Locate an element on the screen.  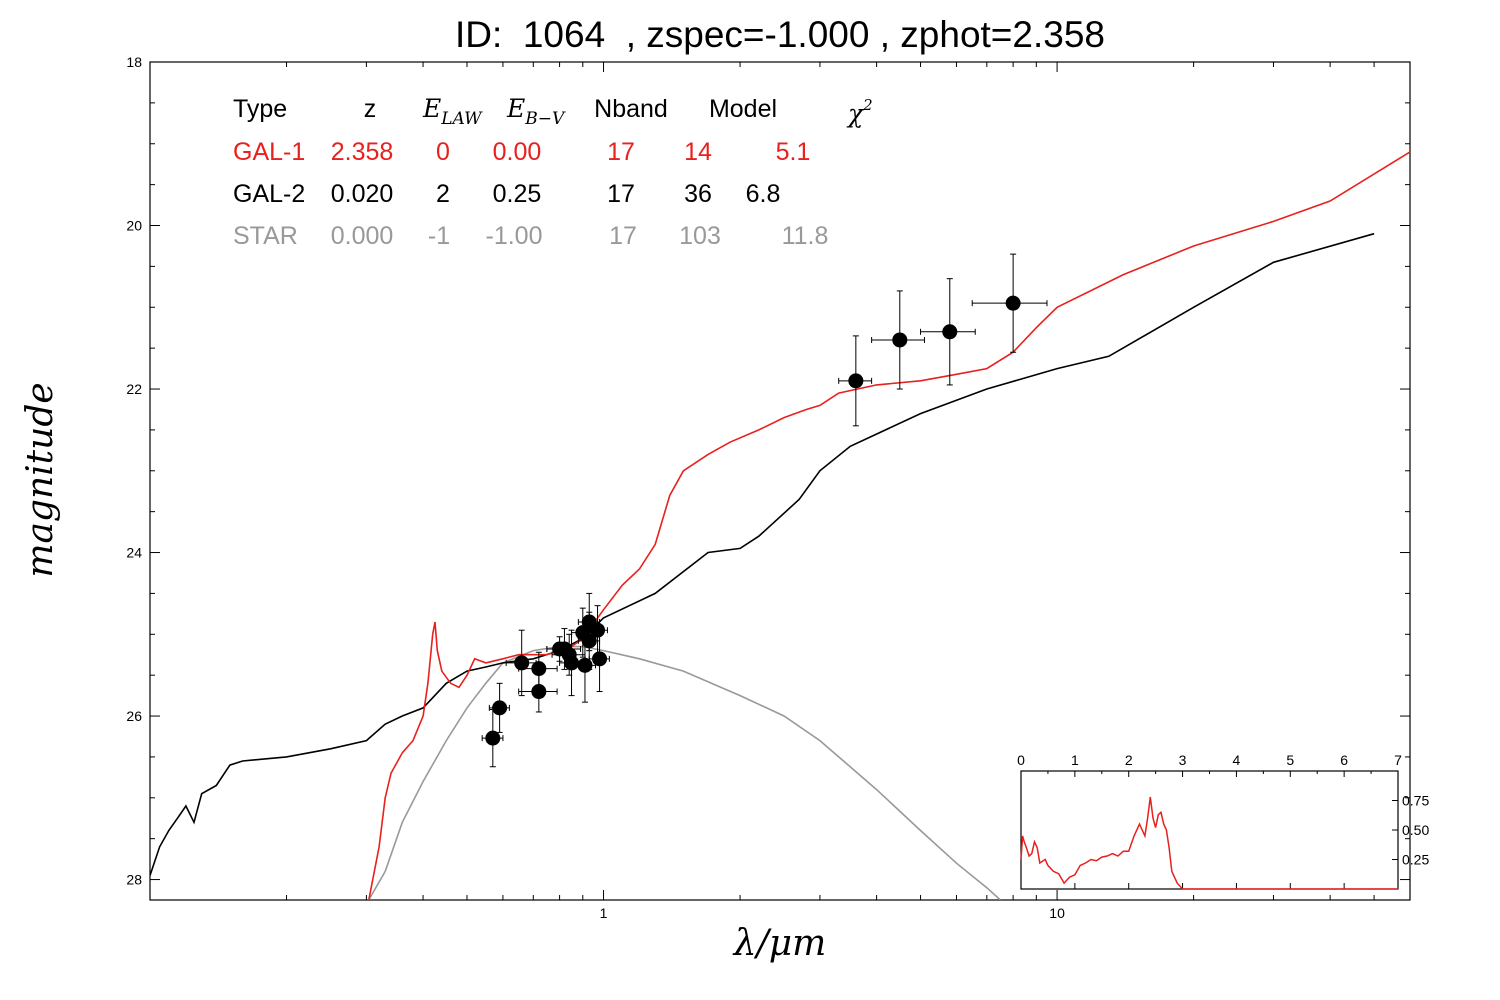
x-axis-label: λ/μm is located at coordinates (779, 943).